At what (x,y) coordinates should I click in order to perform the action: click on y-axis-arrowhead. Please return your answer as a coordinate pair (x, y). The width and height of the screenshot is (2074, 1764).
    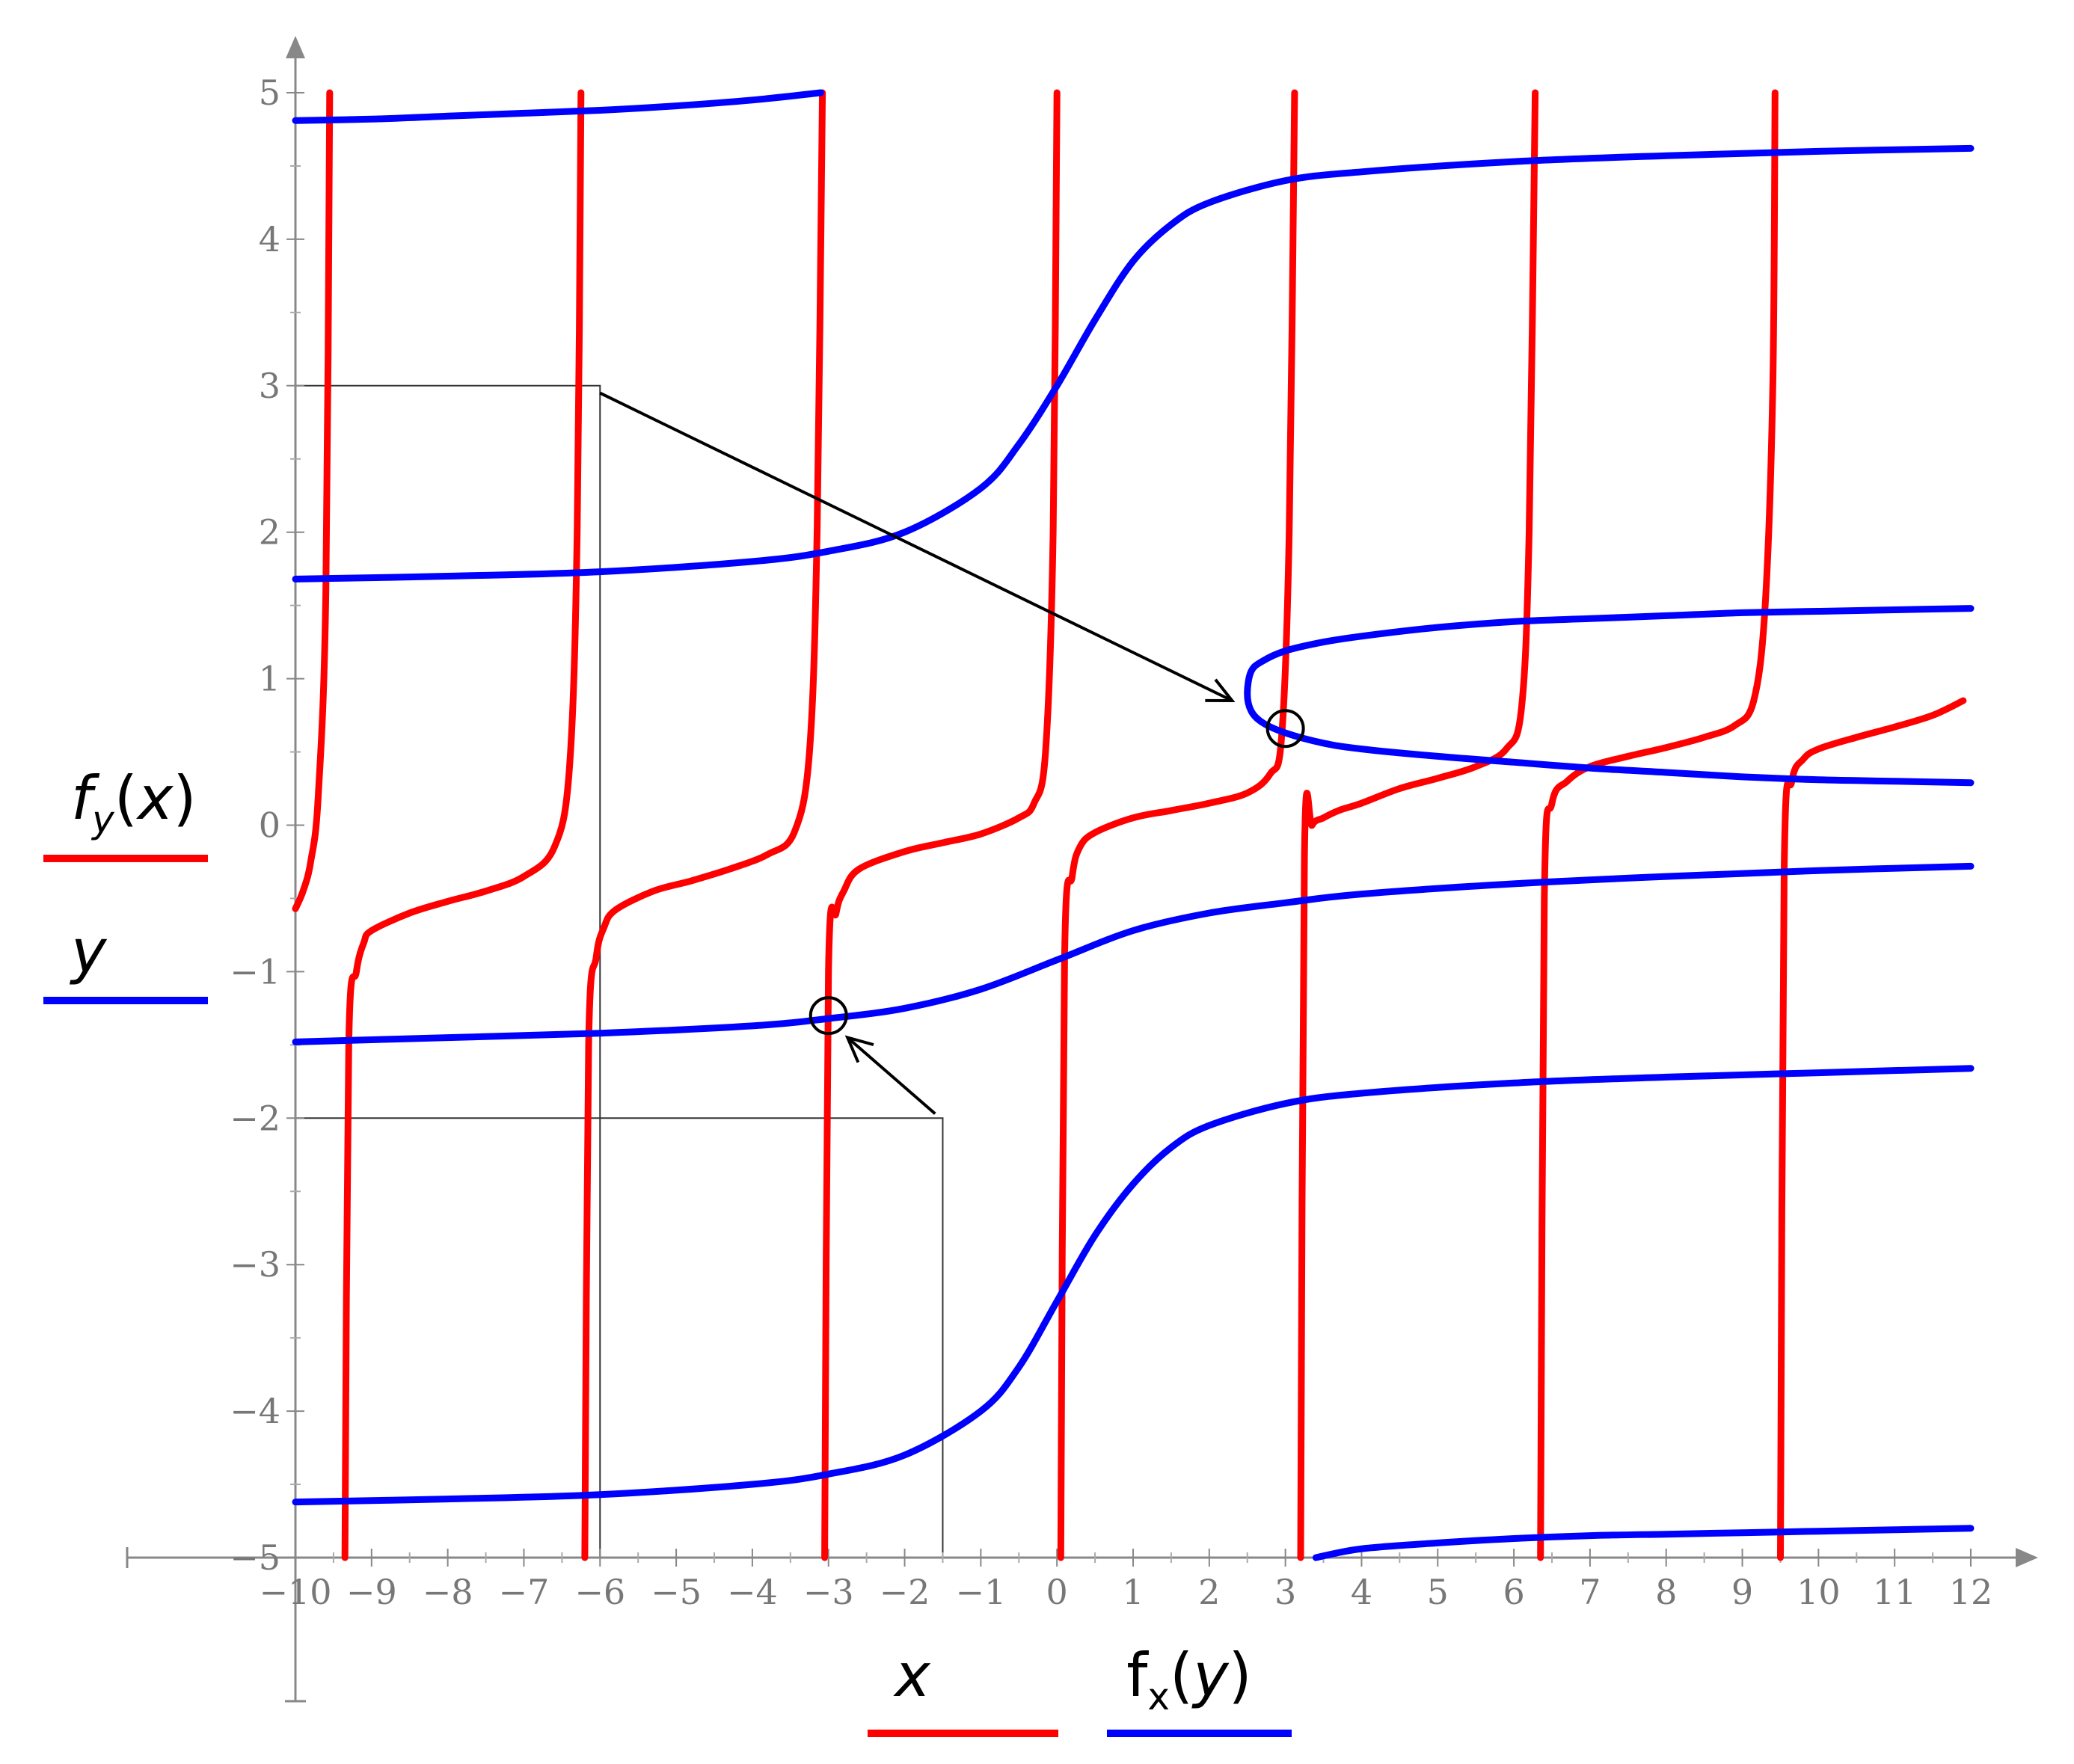
    Looking at the image, I should click on (296, 47).